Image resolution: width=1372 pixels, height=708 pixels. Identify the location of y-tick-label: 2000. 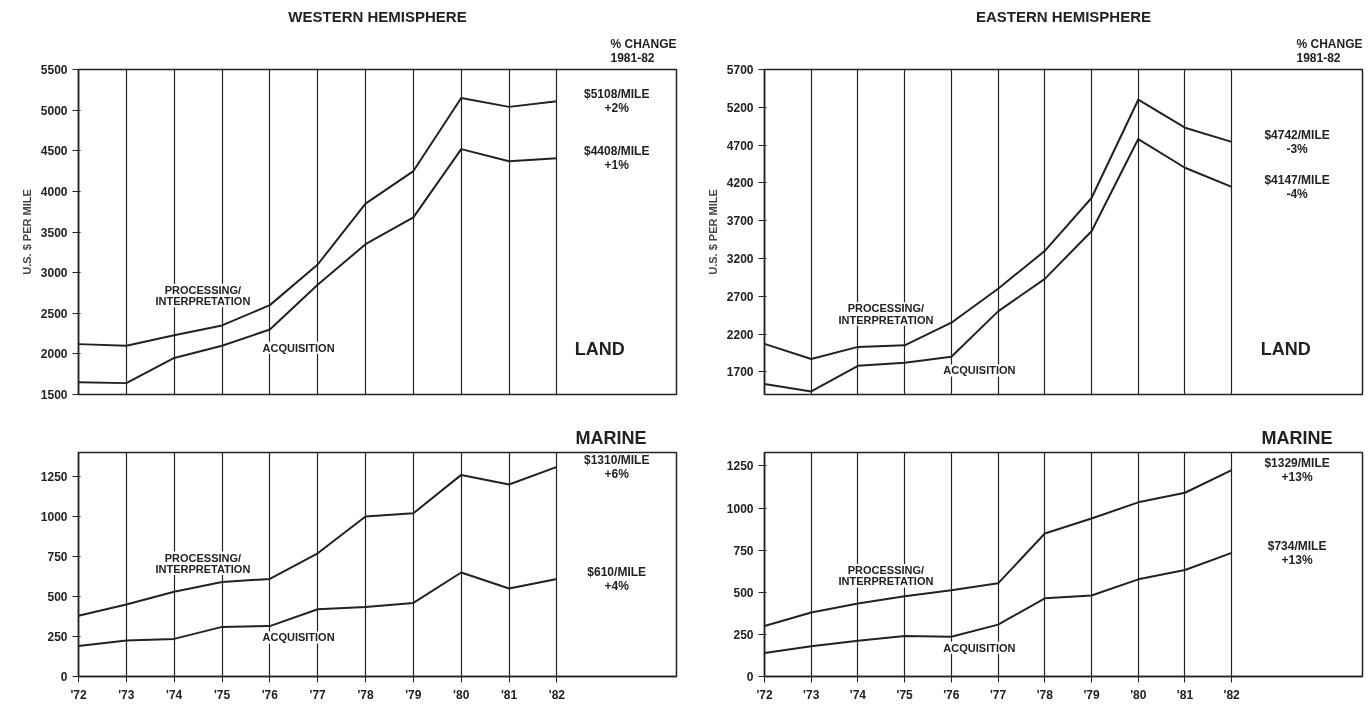
(54, 354).